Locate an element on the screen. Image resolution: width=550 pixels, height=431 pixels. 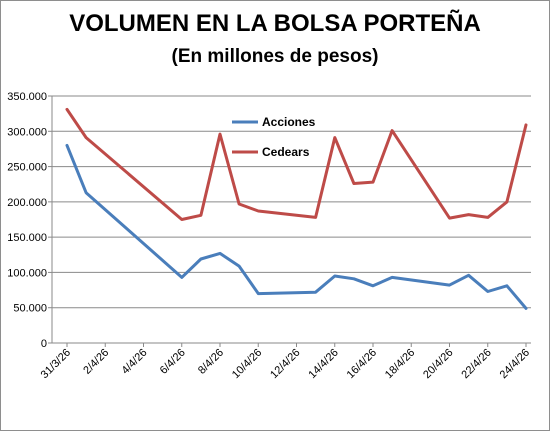
x-tick-label: 24/4/26 is located at coordinates (515, 364).